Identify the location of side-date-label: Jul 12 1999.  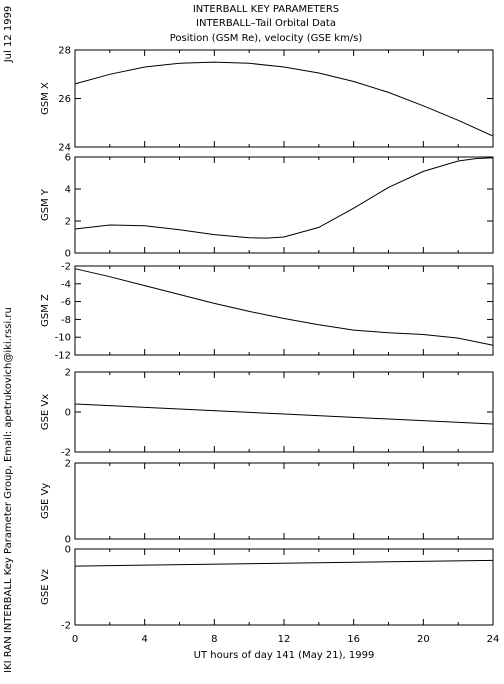
(8, 35).